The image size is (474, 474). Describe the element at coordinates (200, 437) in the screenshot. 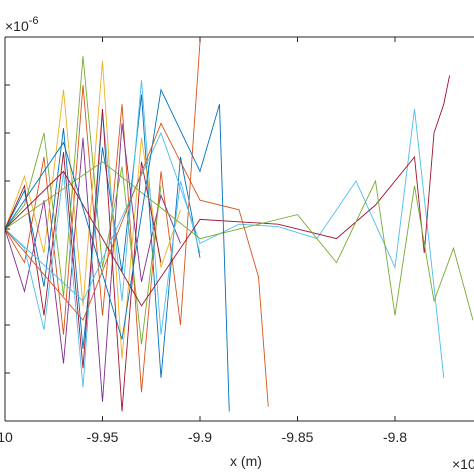

I see `x-tick-label: -9.9` at that location.